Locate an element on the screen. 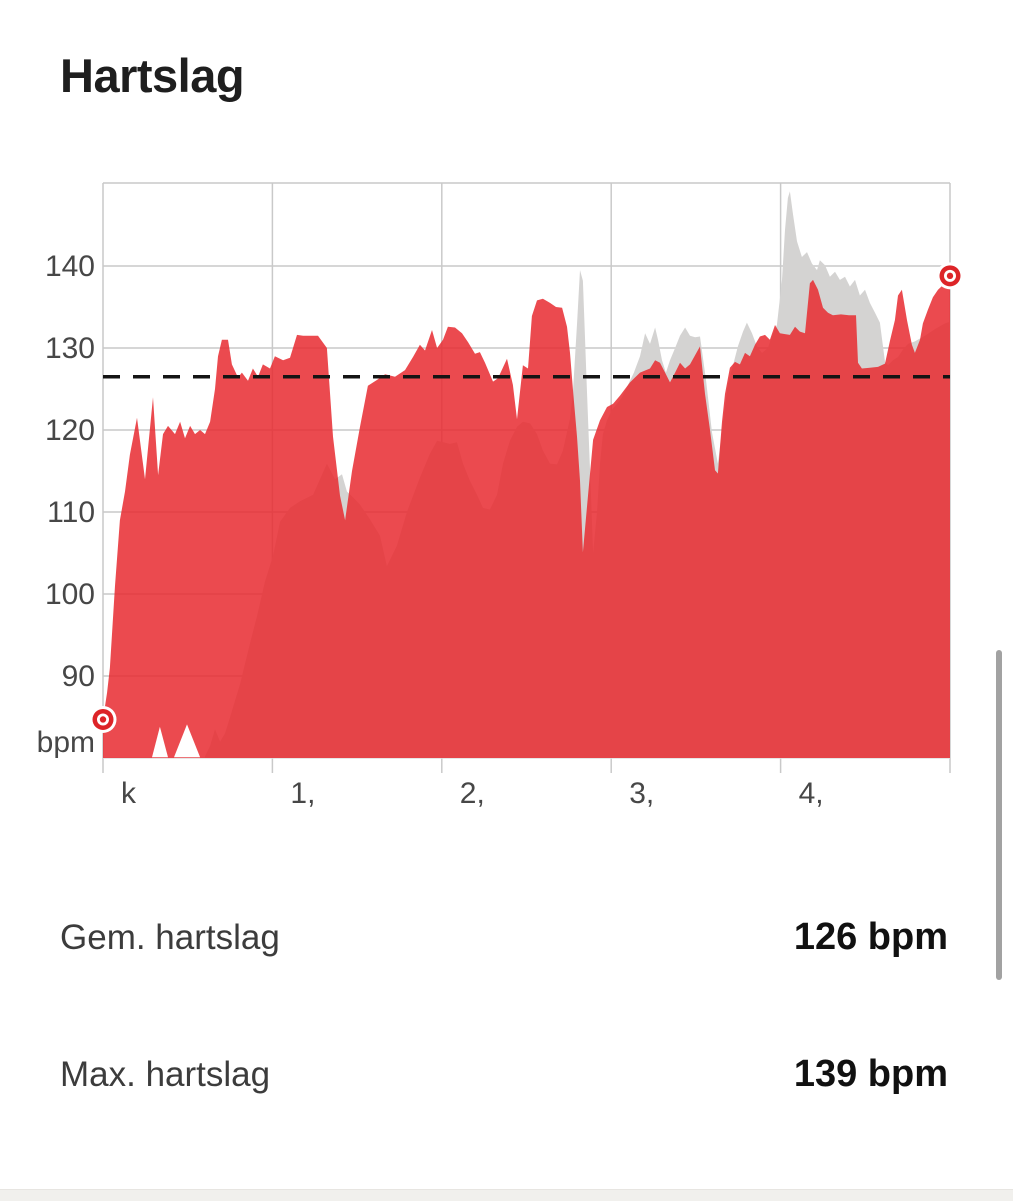 This screenshot has height=1201, width=1013. max-heart-rate-label: Max. hartslag is located at coordinates (165, 1074).